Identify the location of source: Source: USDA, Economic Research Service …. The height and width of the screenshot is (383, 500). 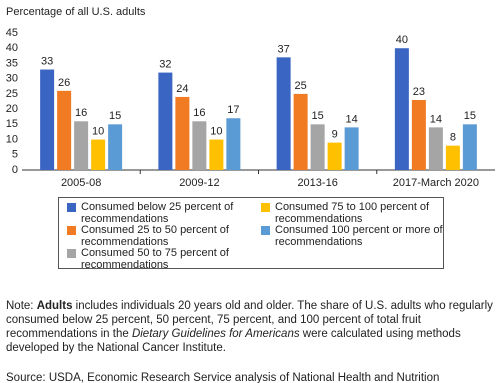
(223, 377).